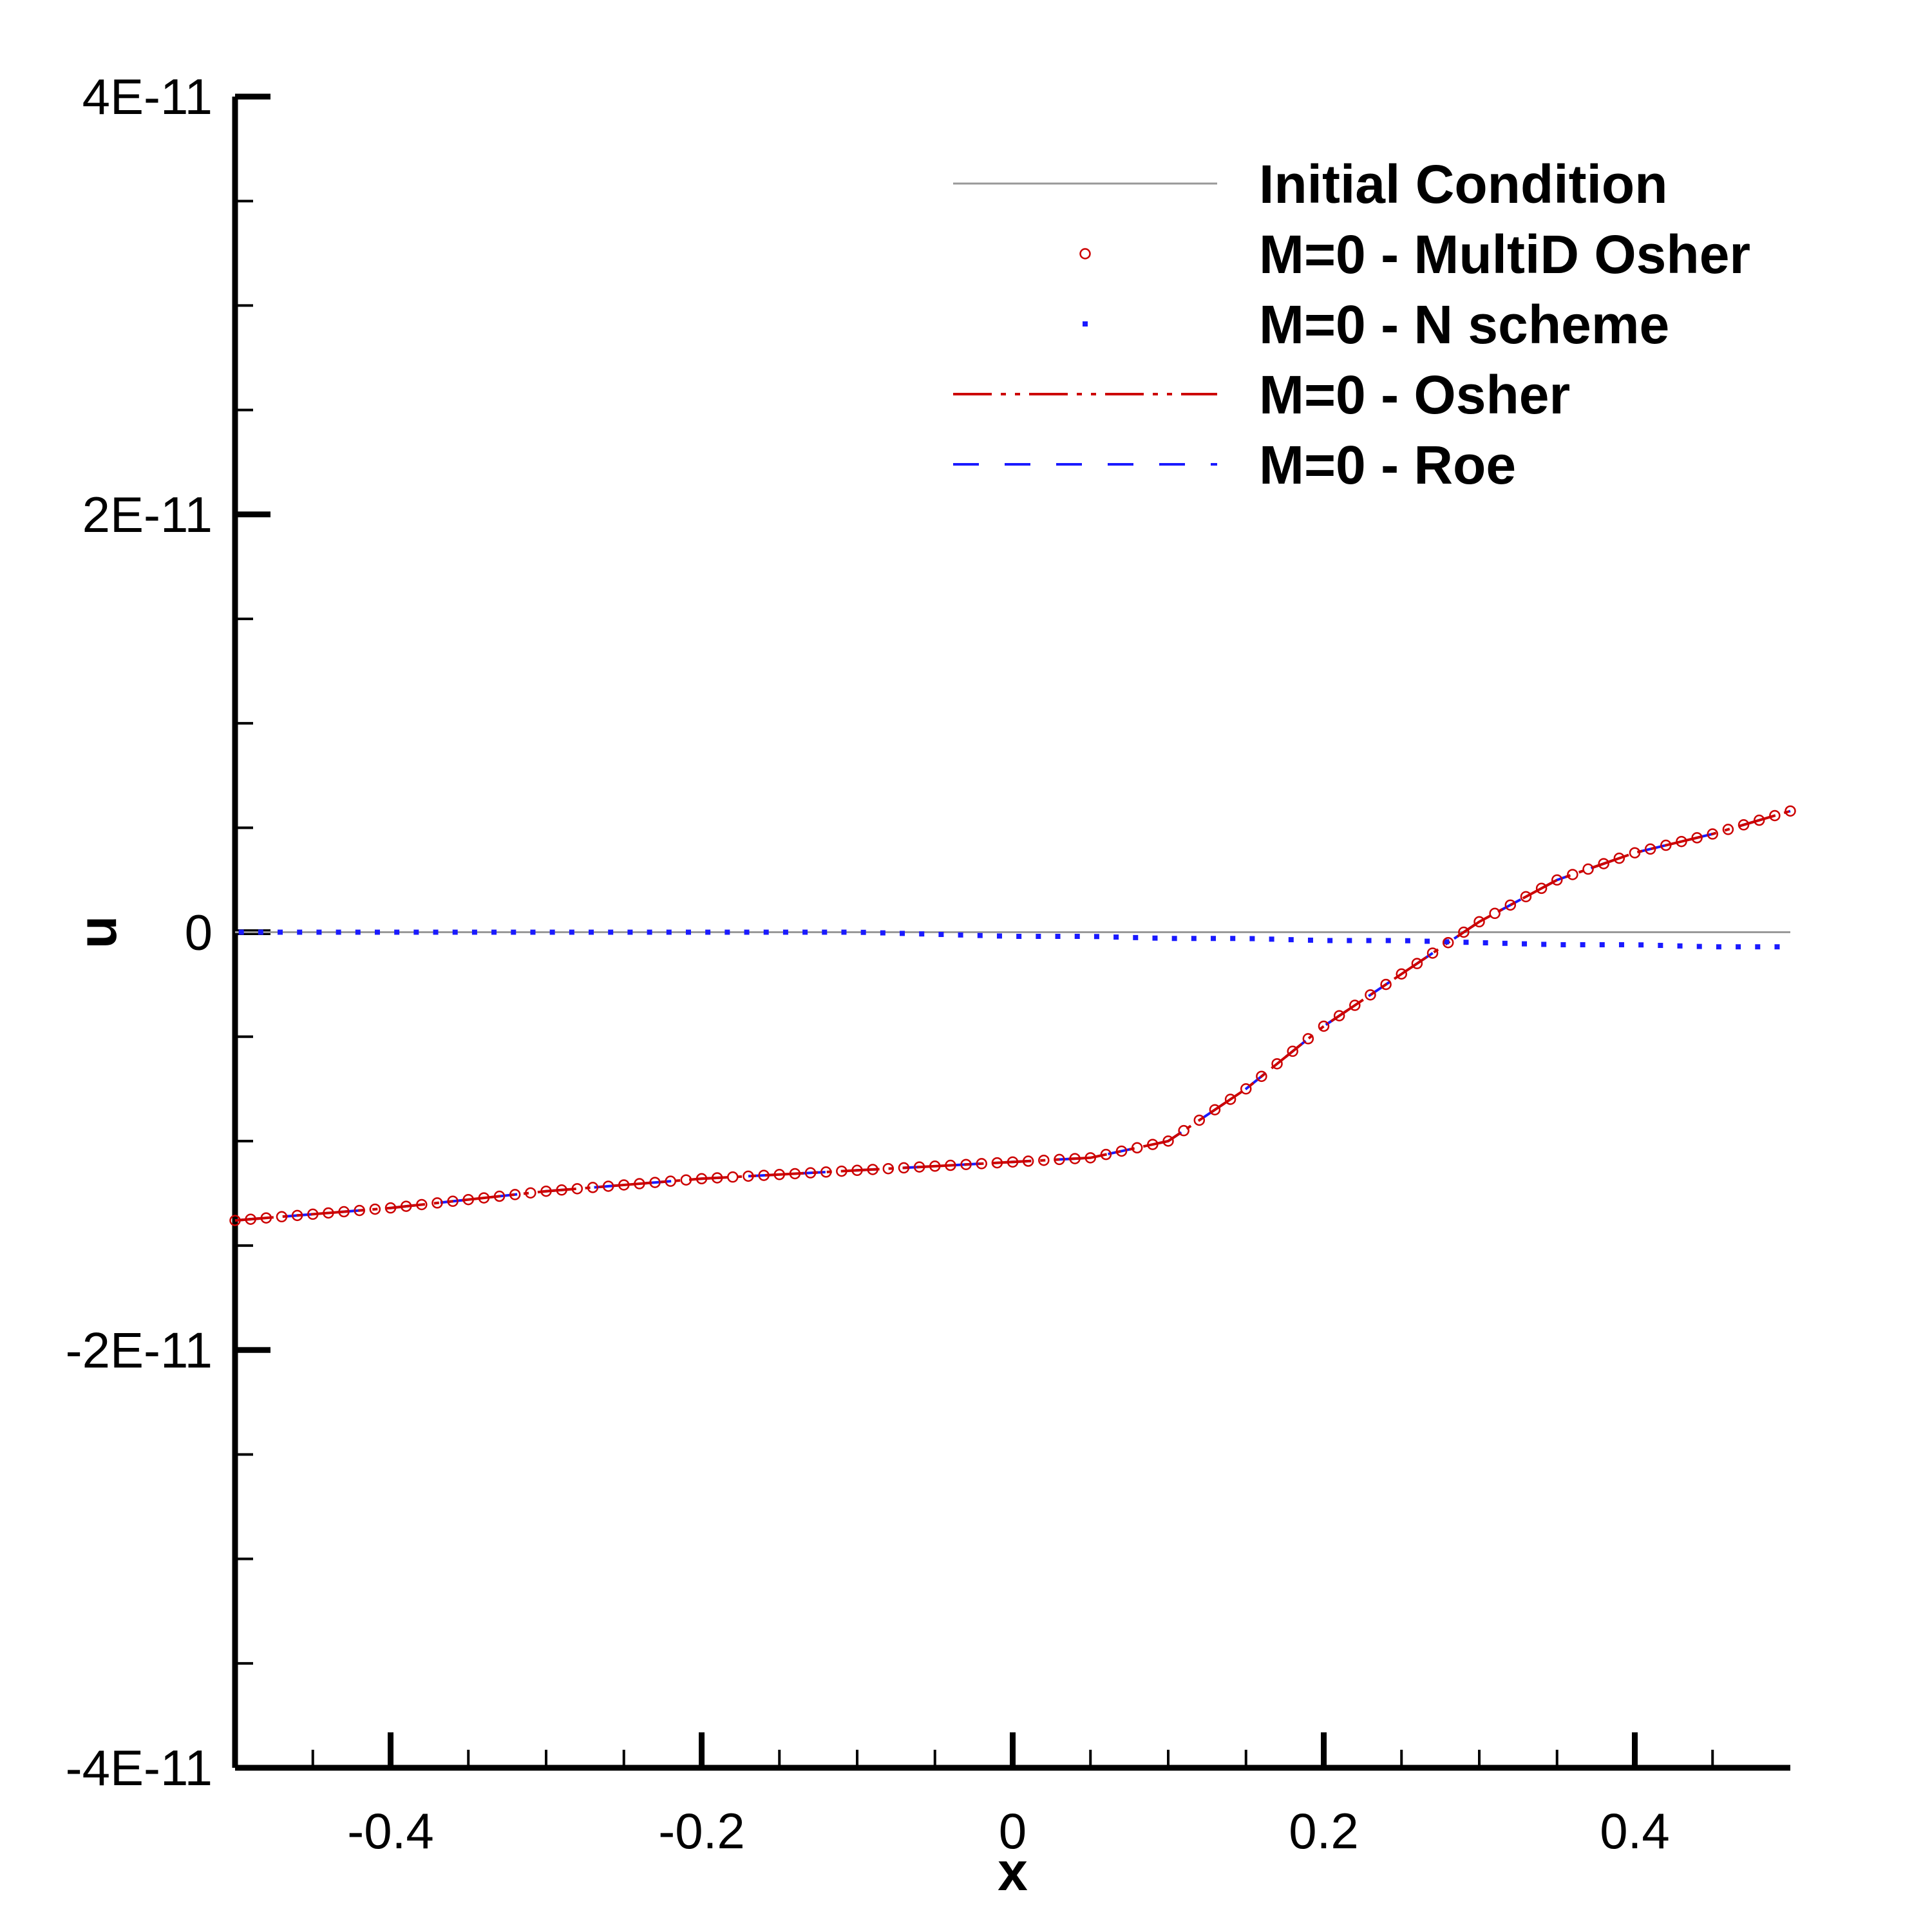 The image size is (1932, 1932). Describe the element at coordinates (1634, 1831) in the screenshot. I see `x-tick-label: 0.4` at that location.